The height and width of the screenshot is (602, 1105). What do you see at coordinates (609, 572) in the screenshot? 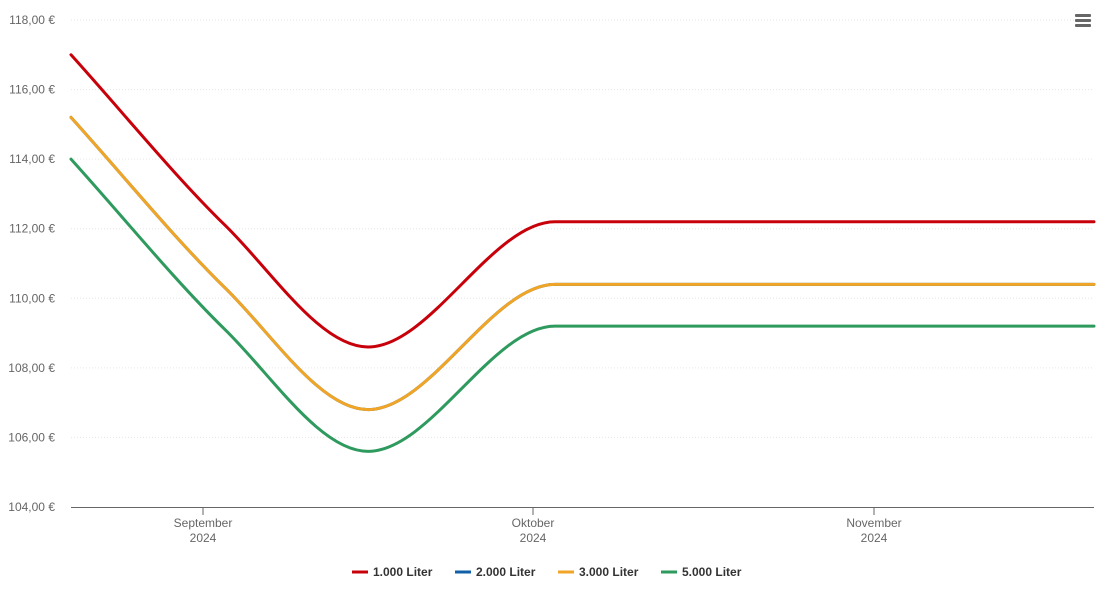
I see `legend-label: 3.000 Liter` at bounding box center [609, 572].